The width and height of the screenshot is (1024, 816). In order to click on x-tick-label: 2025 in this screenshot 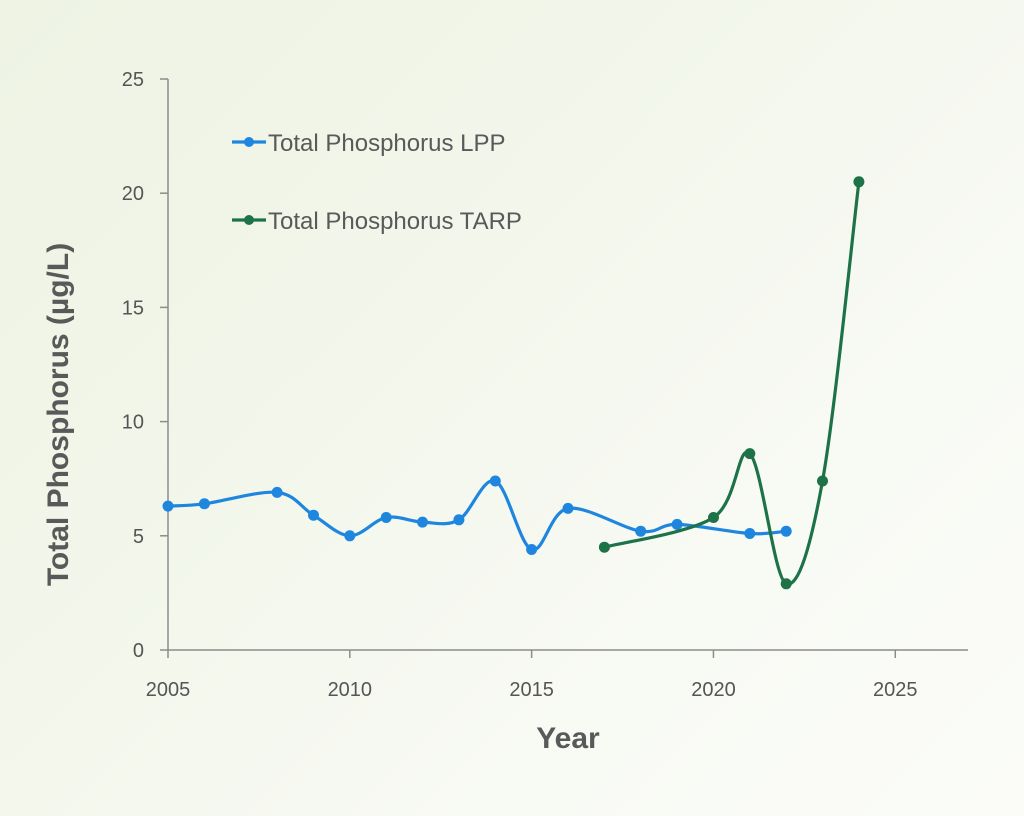, I will do `click(895, 690)`.